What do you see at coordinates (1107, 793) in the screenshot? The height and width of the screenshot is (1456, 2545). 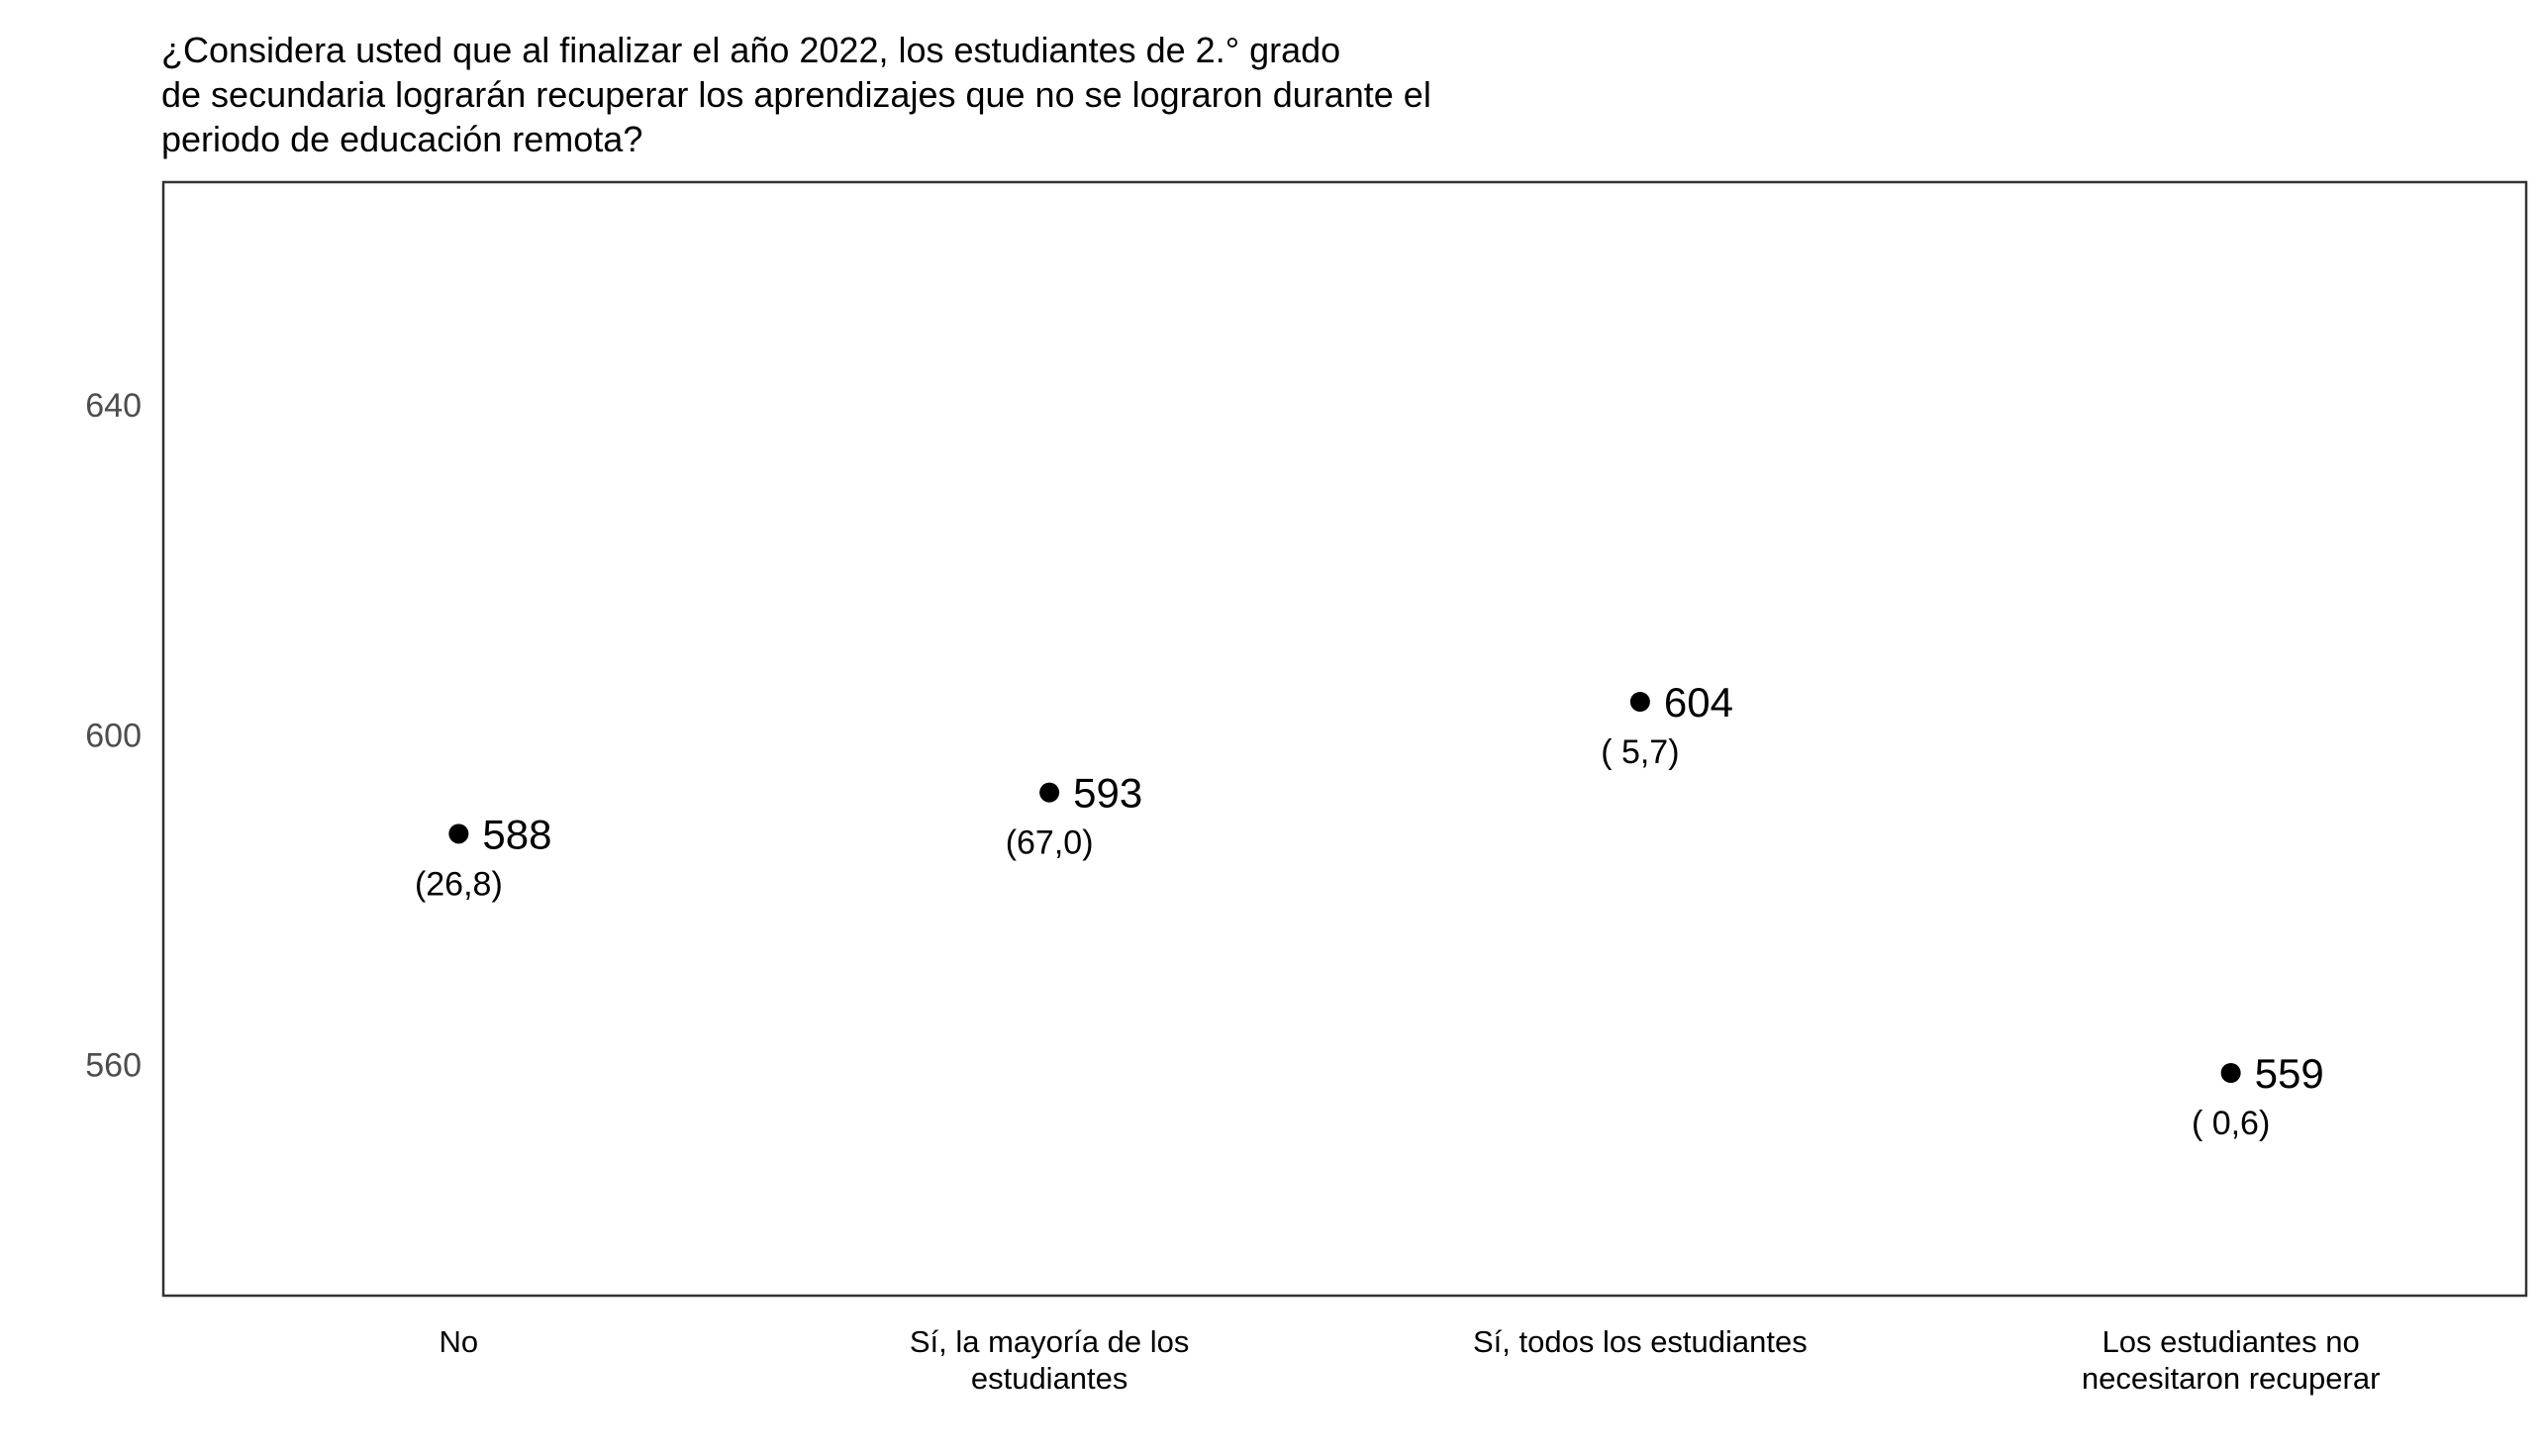 I see `data-label-value: 593` at bounding box center [1107, 793].